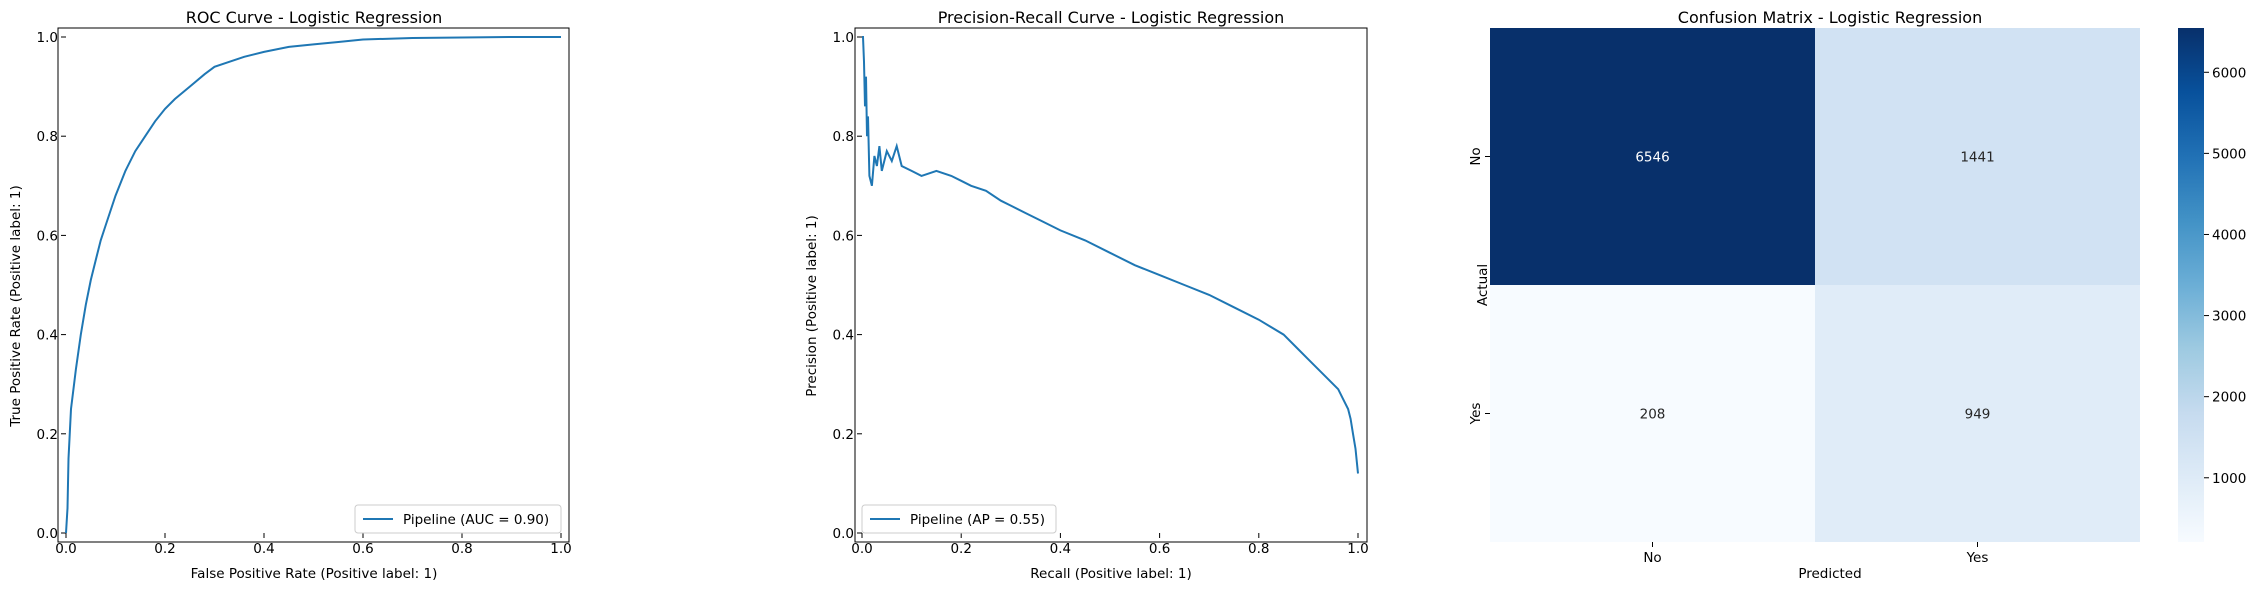 The image size is (2252, 590). Describe the element at coordinates (843, 534) in the screenshot. I see `pr-y-tick-label: 0.0` at that location.